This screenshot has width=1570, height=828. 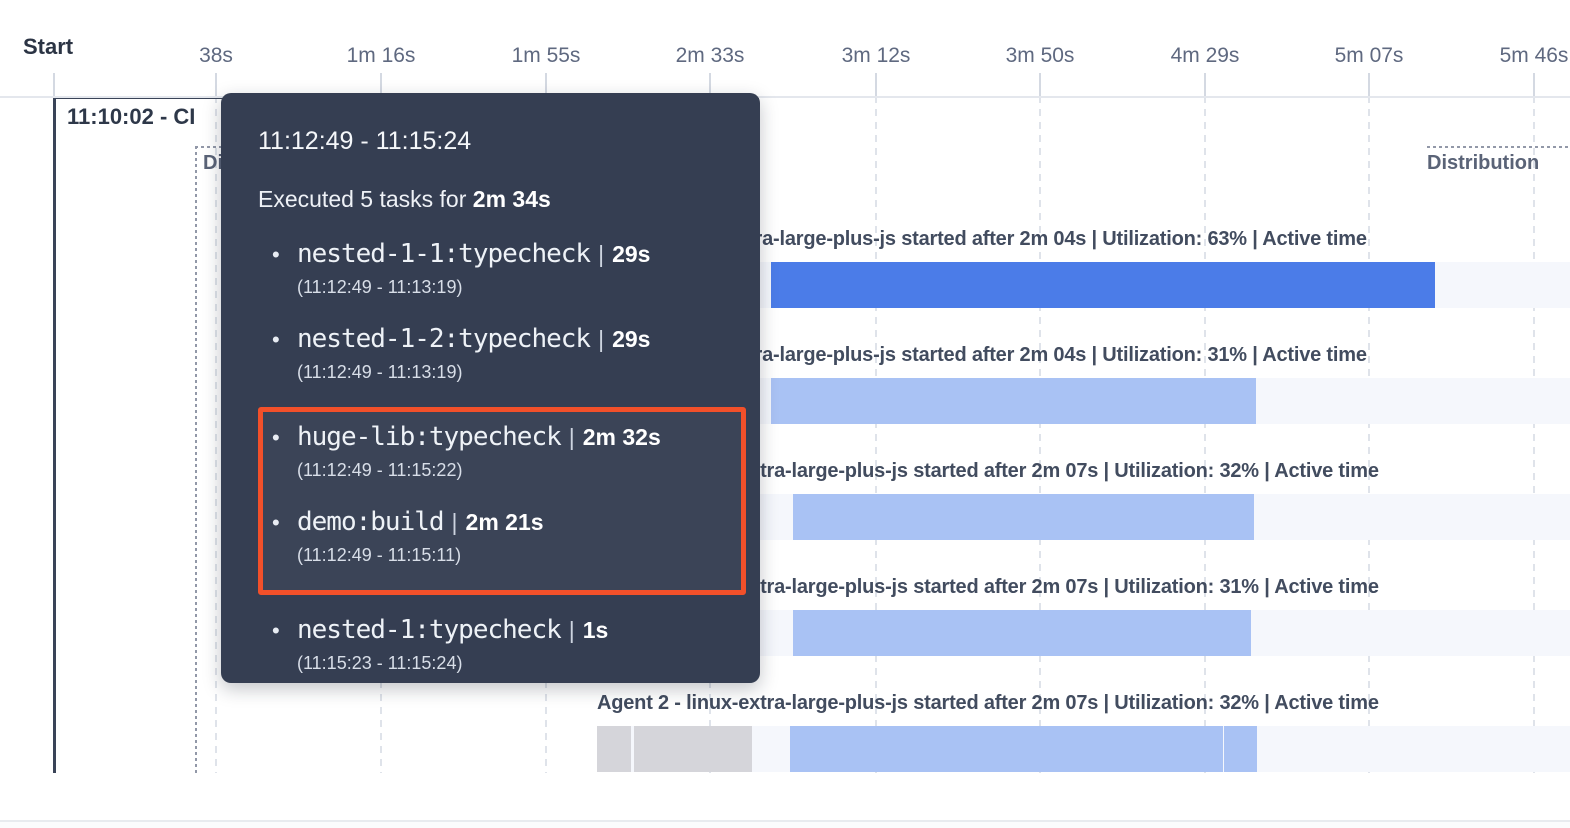 I want to click on task-duration: 2m 21s, so click(x=504, y=522).